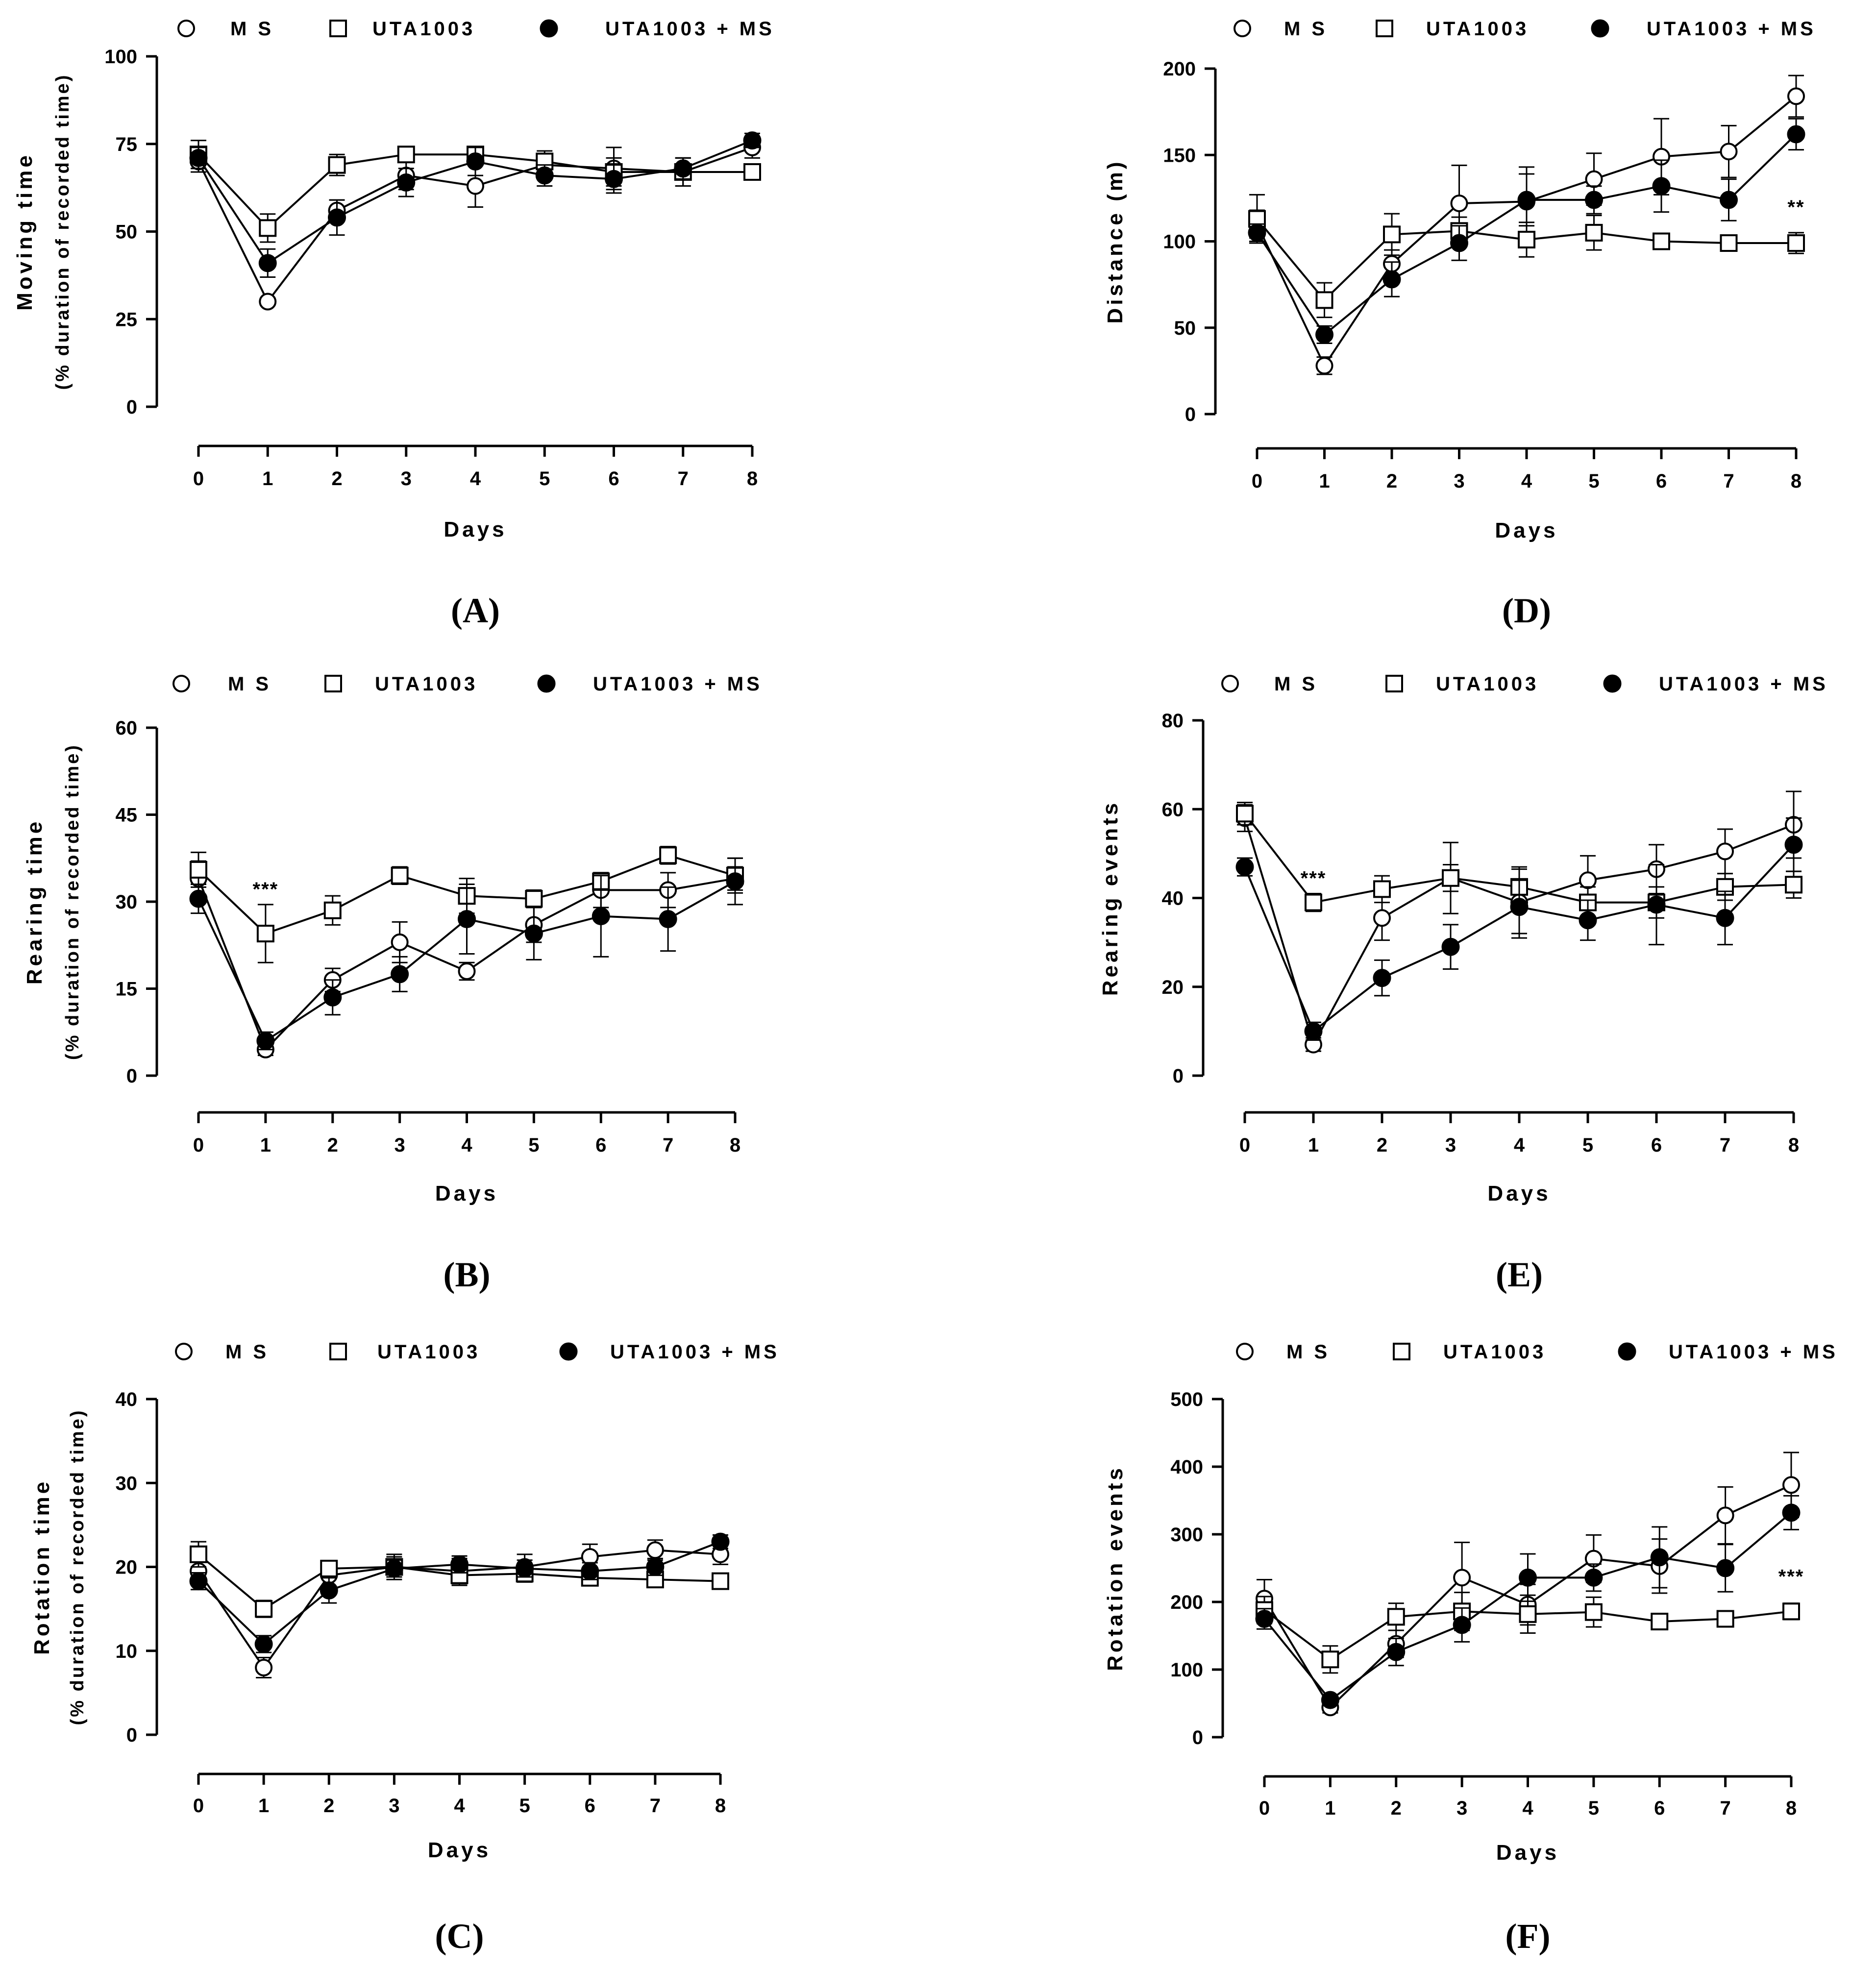 Image resolution: width=1876 pixels, height=1968 pixels. What do you see at coordinates (1526, 256) in the screenshot?
I see `series-uta` at bounding box center [1526, 256].